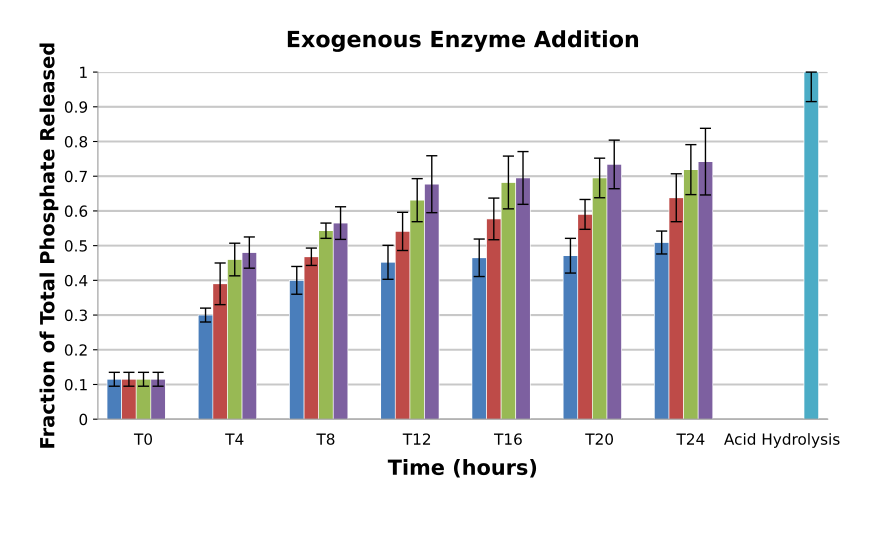 The image size is (890, 534). Describe the element at coordinates (811, 246) in the screenshot. I see `bar` at that location.